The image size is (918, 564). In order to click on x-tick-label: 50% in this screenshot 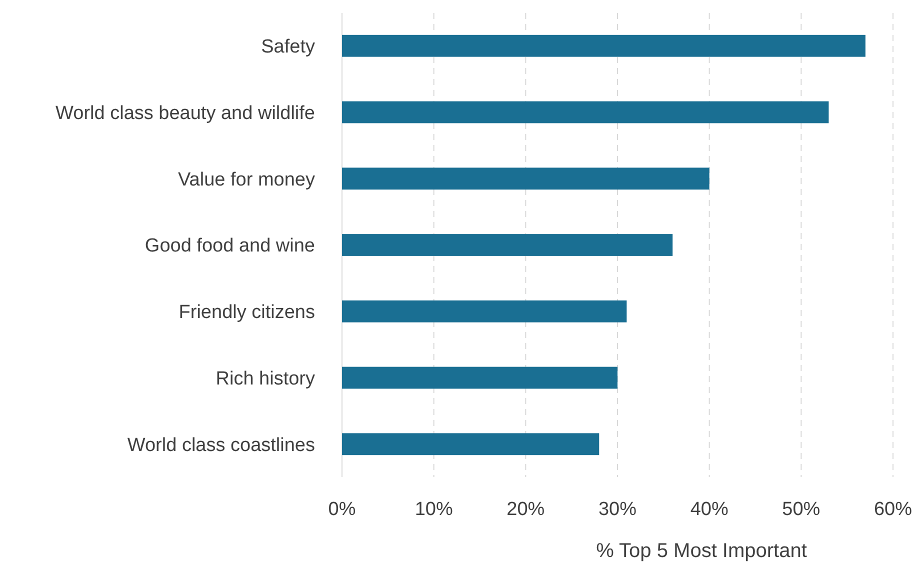, I will do `click(801, 509)`.